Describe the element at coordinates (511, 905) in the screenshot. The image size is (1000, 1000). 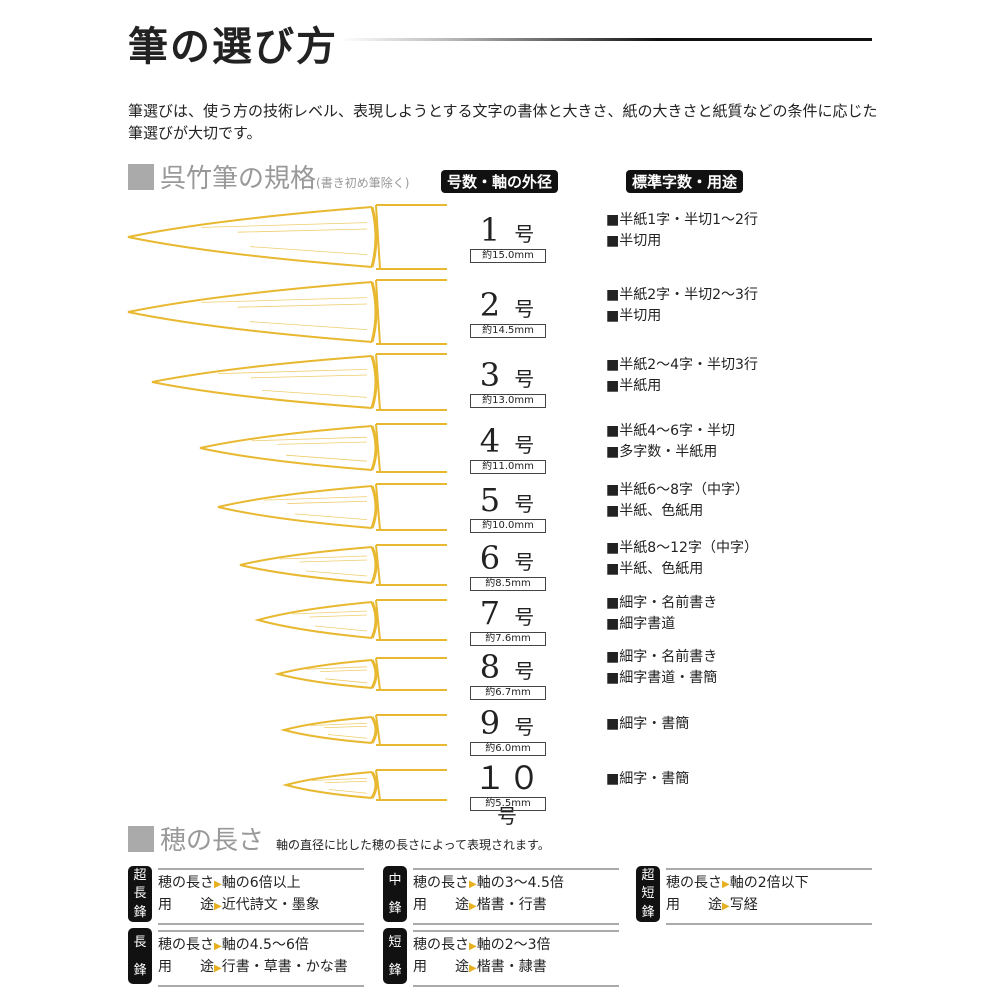
I see `use-value: 楷書・行書` at that location.